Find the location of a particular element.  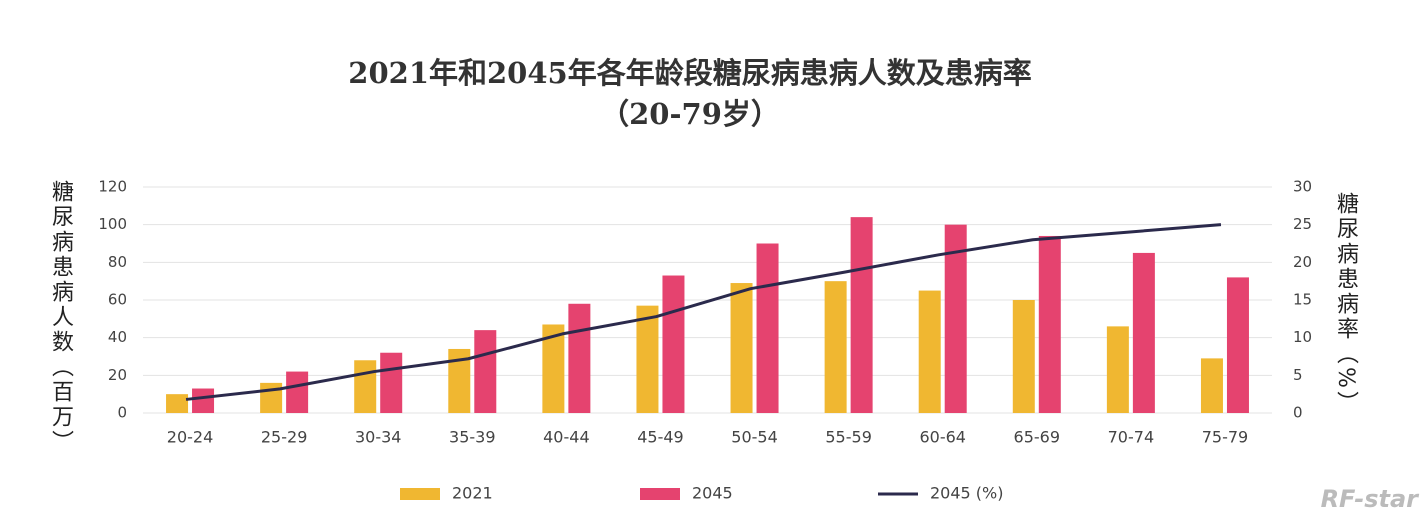

y2-tick-label: 25 is located at coordinates (1302, 224).